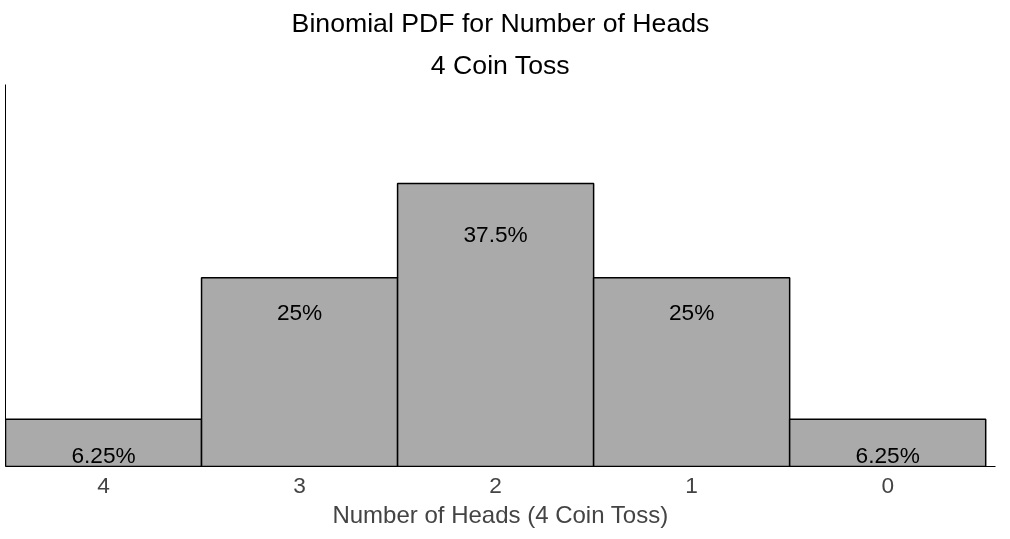 This screenshot has width=1010, height=539. What do you see at coordinates (691, 484) in the screenshot?
I see `x-tick-label: 1` at bounding box center [691, 484].